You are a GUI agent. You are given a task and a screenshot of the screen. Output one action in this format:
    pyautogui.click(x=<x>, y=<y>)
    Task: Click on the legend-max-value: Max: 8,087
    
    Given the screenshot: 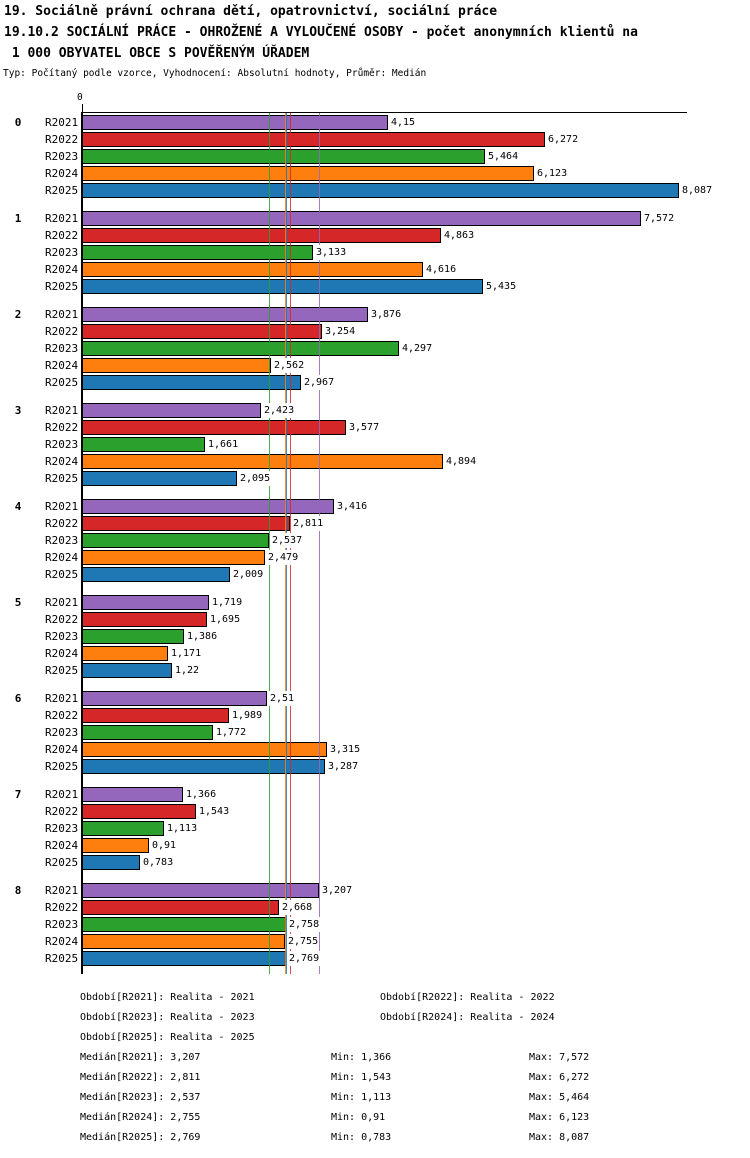 What is the action you would take?
    pyautogui.click(x=559, y=1137)
    